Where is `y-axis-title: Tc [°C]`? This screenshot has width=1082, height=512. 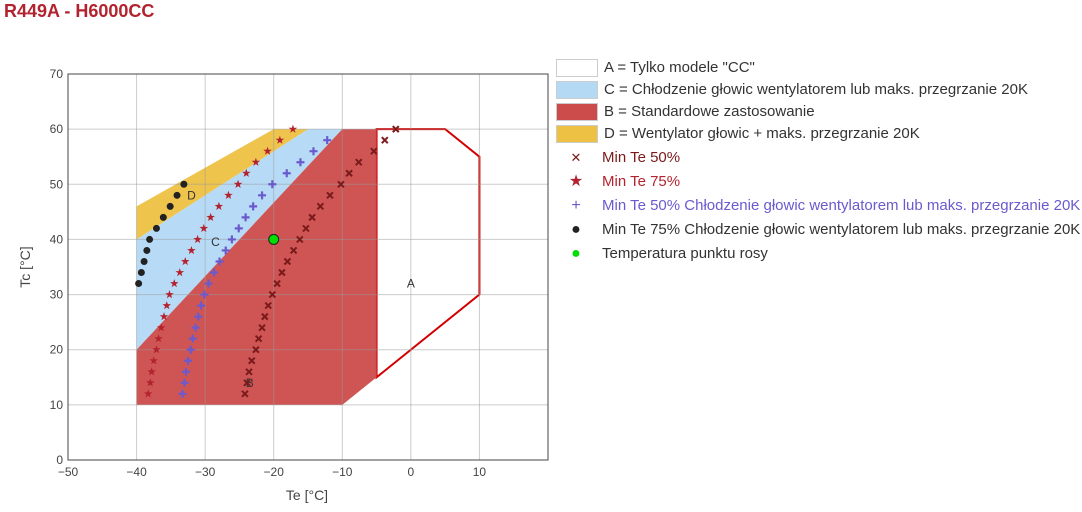
y-axis-title: Tc [°C] is located at coordinates (25, 266).